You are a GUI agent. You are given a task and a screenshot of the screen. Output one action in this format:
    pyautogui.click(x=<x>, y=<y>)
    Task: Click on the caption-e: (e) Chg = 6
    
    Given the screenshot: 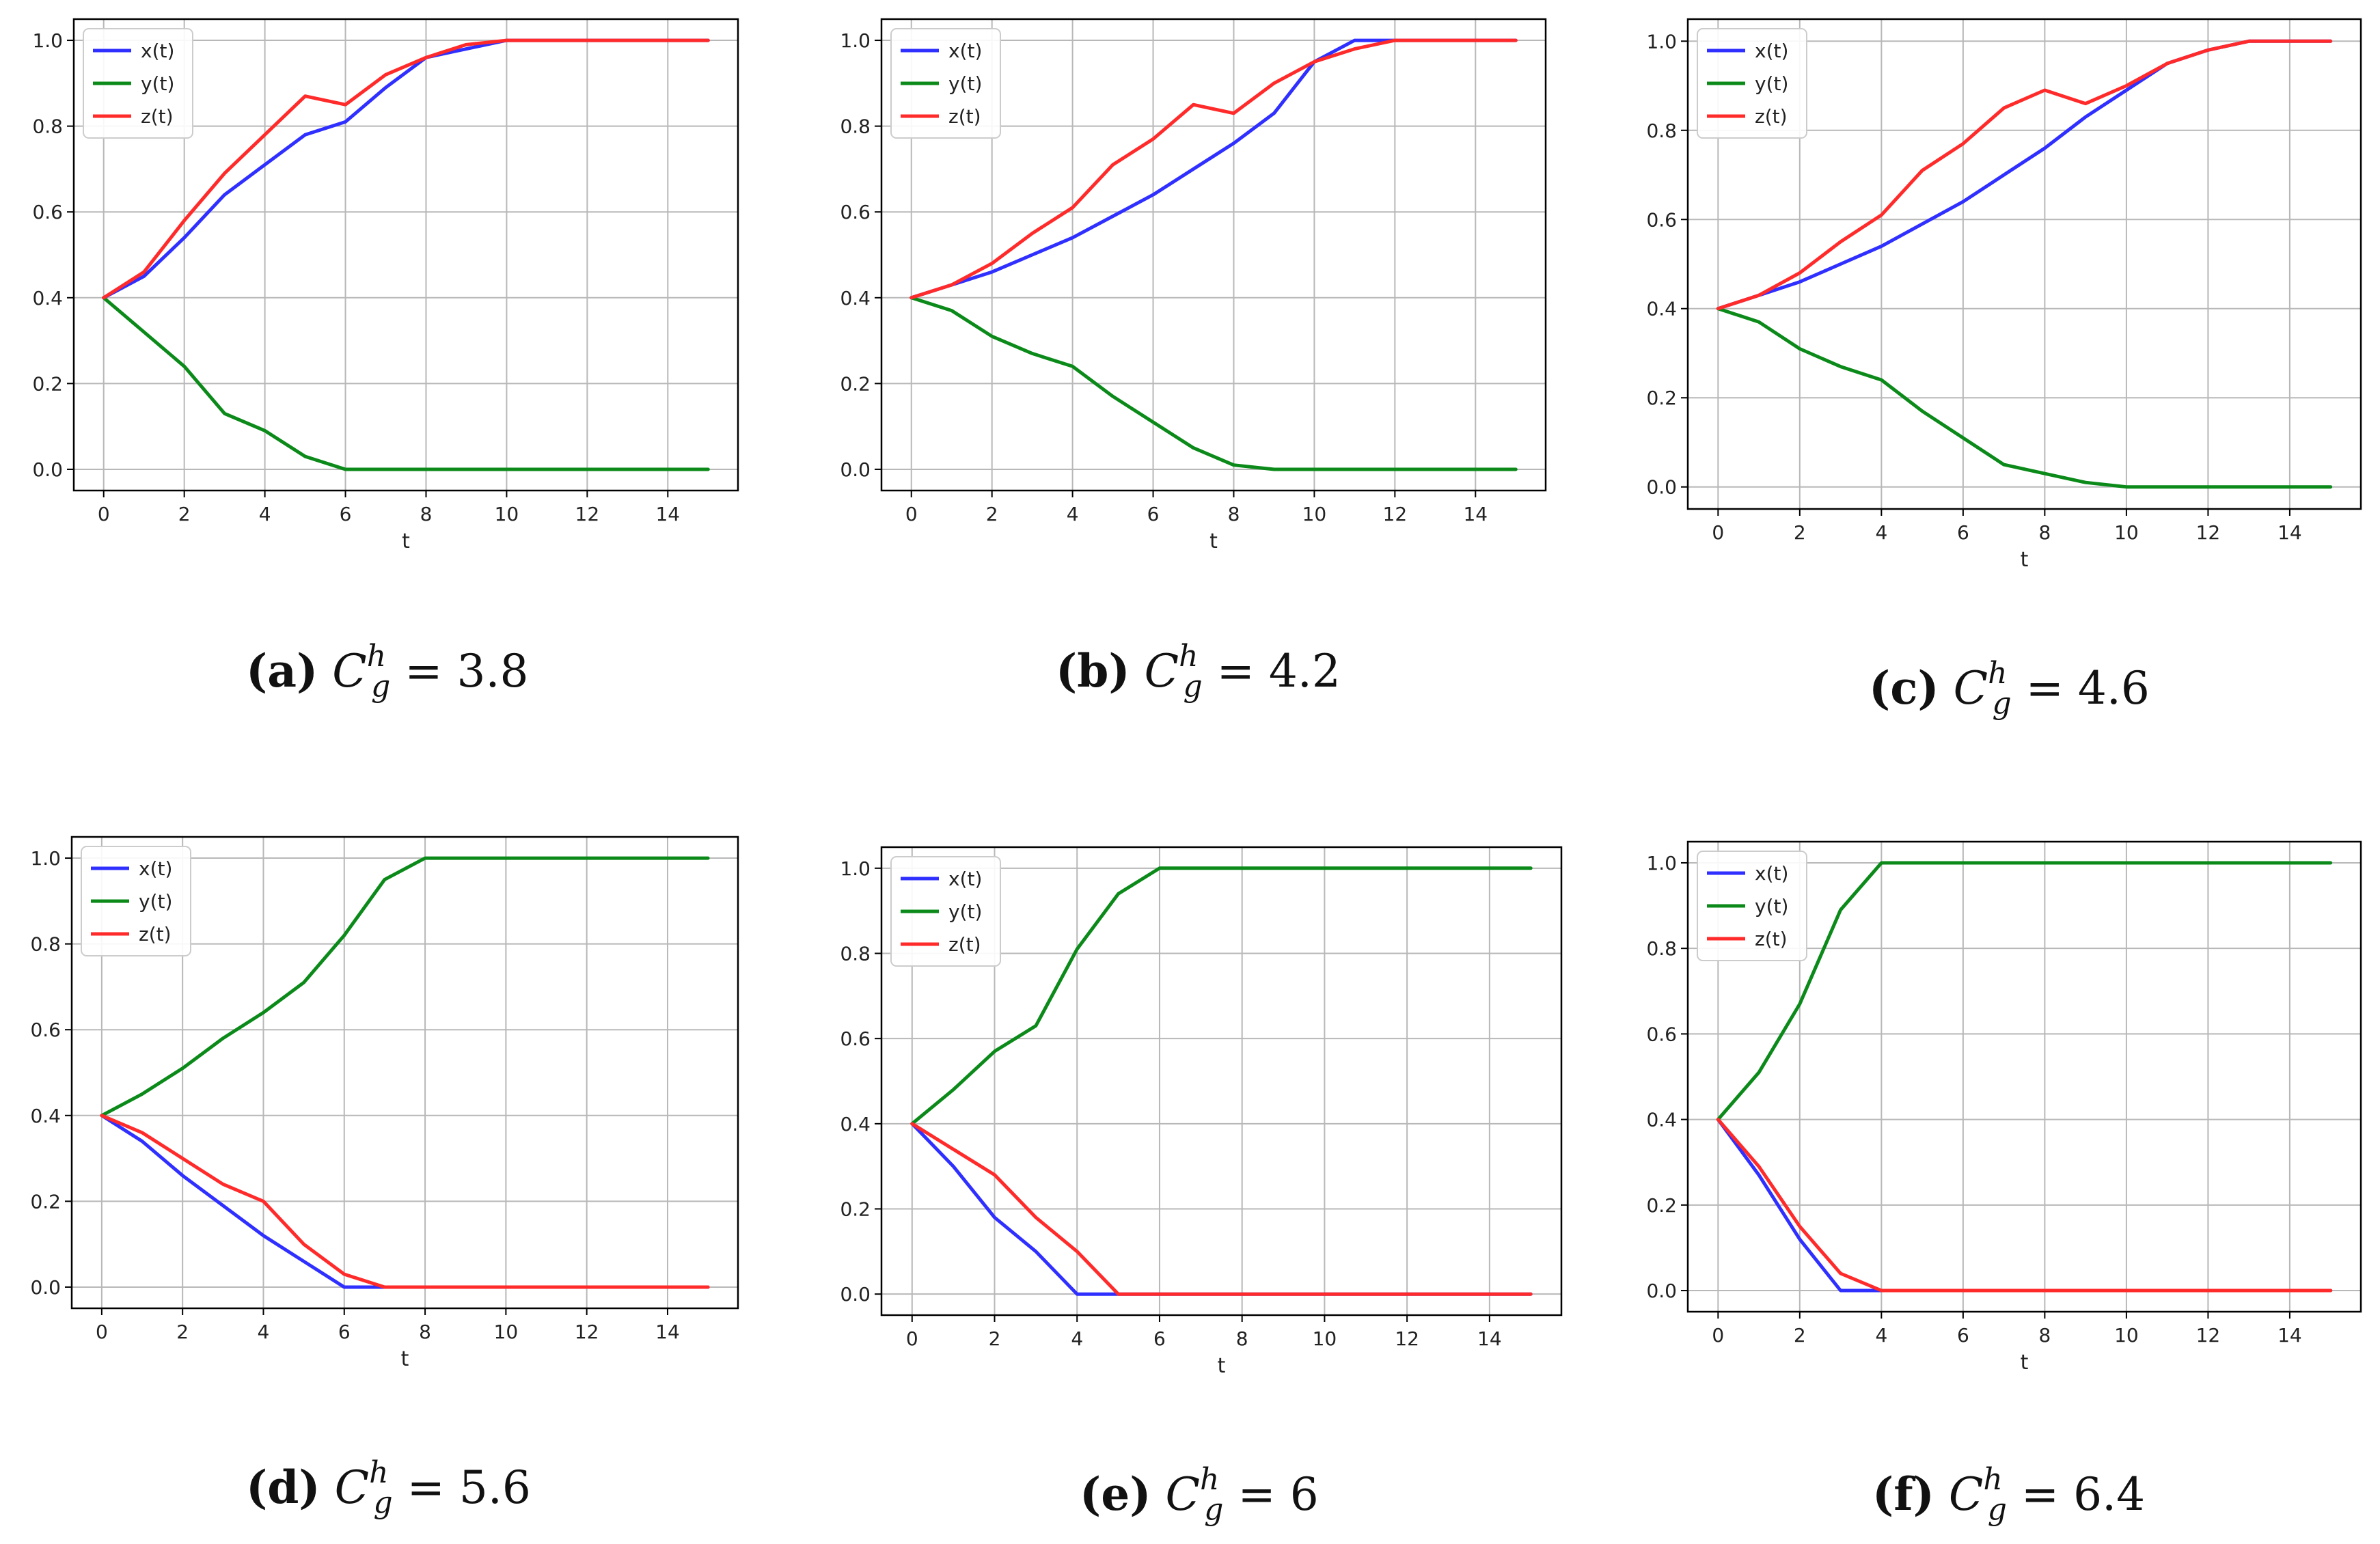 What is the action you would take?
    pyautogui.click(x=1199, y=1494)
    